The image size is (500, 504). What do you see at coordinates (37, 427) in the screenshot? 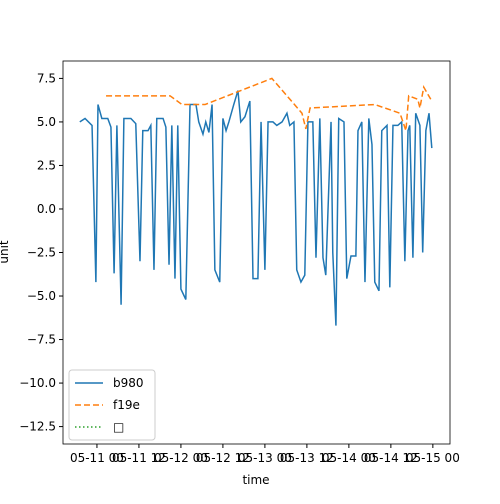
I see `y-tick-label: −12.5` at bounding box center [37, 427].